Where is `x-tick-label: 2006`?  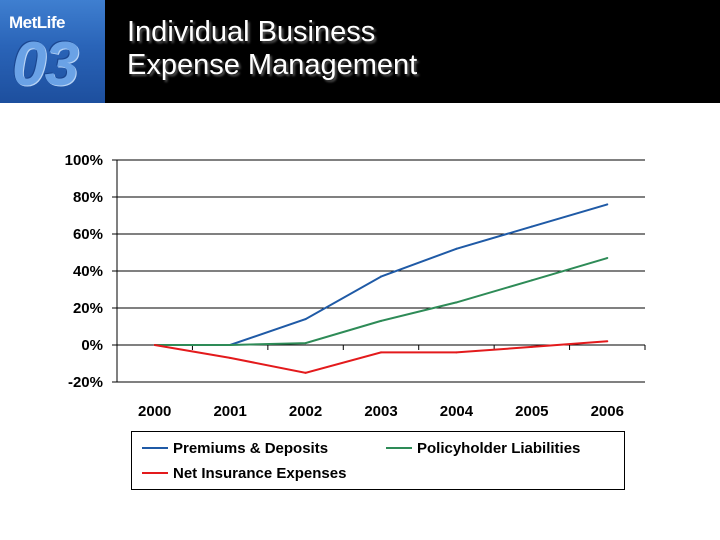
x-tick-label: 2006 is located at coordinates (607, 411).